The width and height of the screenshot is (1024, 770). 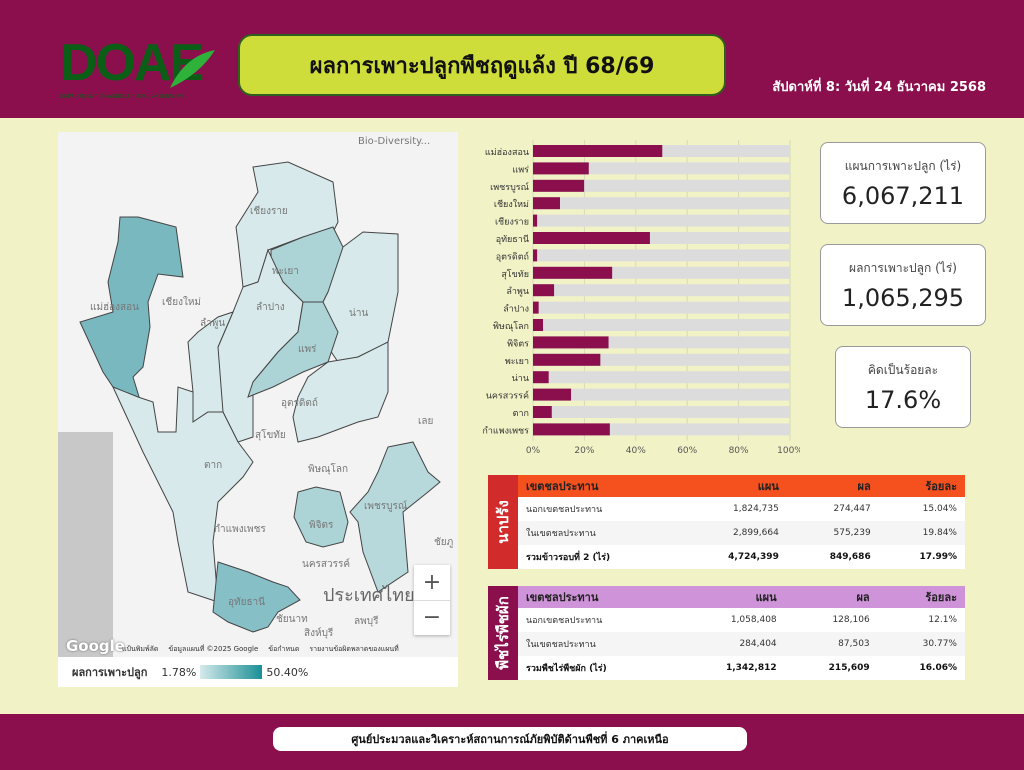 What do you see at coordinates (321, 517) in the screenshot?
I see `province-phichit` at bounding box center [321, 517].